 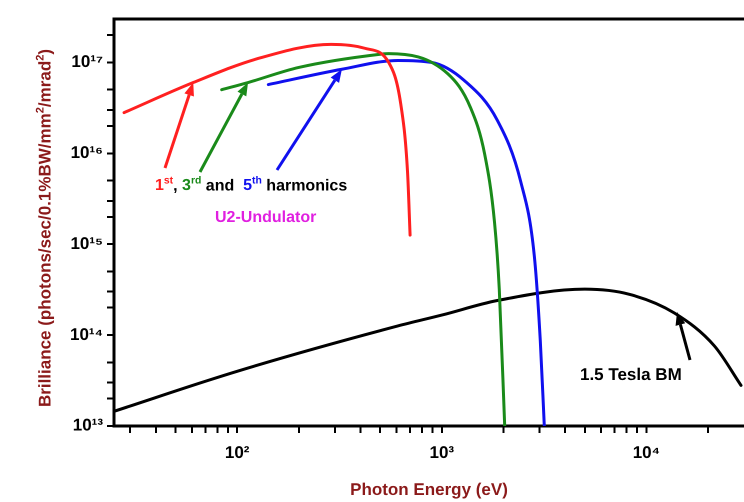 I want to click on x-axis-title: Photon Energy (eV), so click(x=429, y=490).